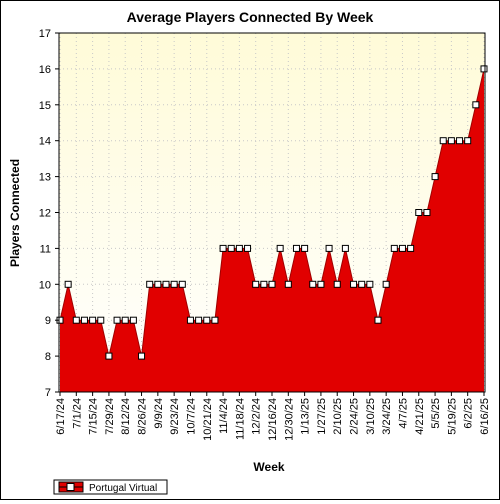  Describe the element at coordinates (240, 419) in the screenshot. I see `x-tick-label: 11/18/24` at that location.